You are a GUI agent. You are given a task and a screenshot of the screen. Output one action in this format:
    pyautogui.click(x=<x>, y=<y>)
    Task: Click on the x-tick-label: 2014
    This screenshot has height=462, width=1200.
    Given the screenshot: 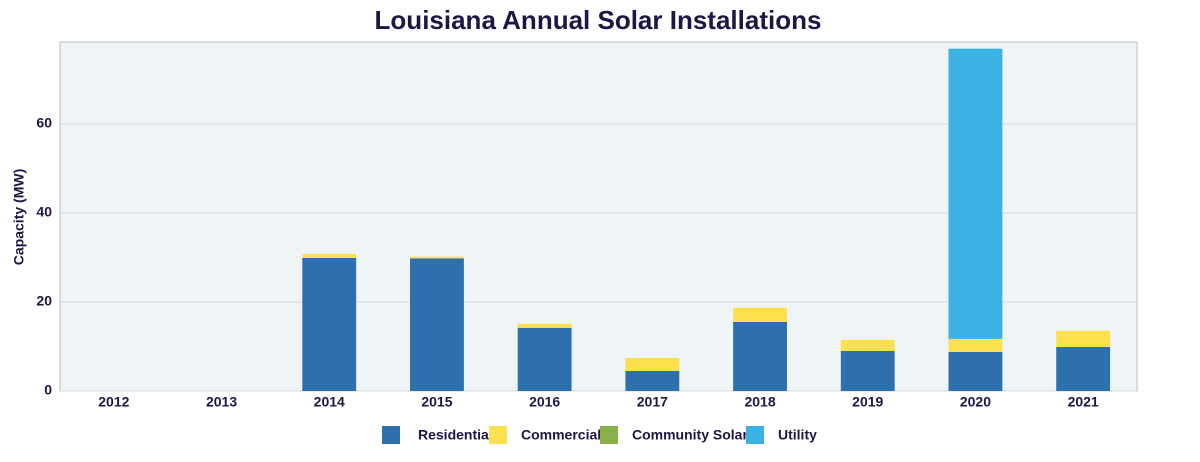 What is the action you would take?
    pyautogui.click(x=329, y=402)
    